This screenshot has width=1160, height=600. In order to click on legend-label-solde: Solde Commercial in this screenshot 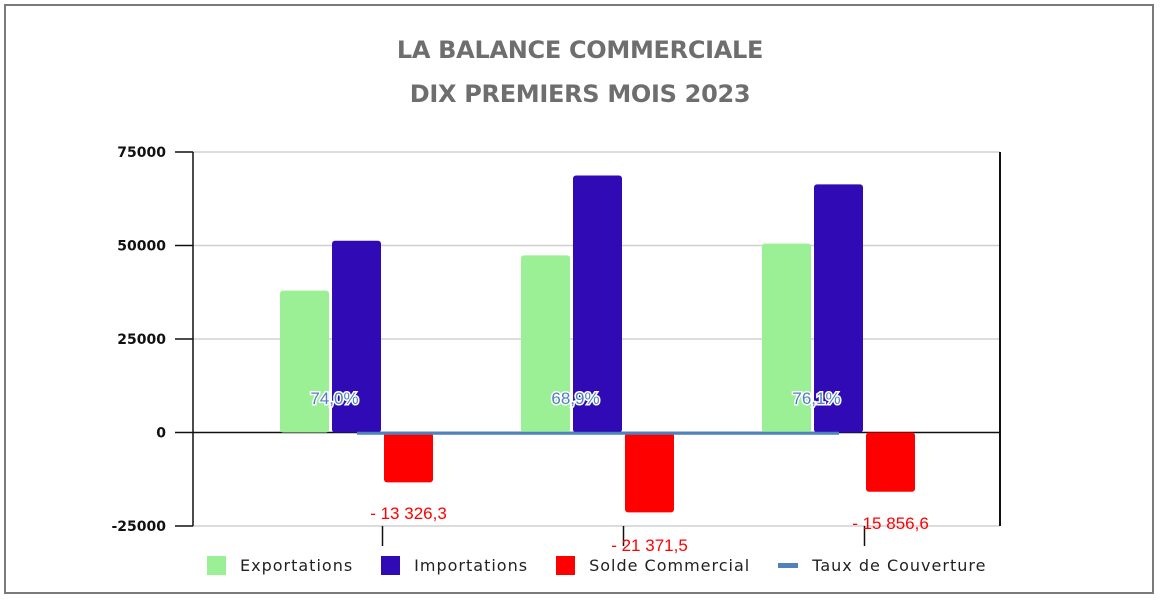, I will do `click(670, 565)`.